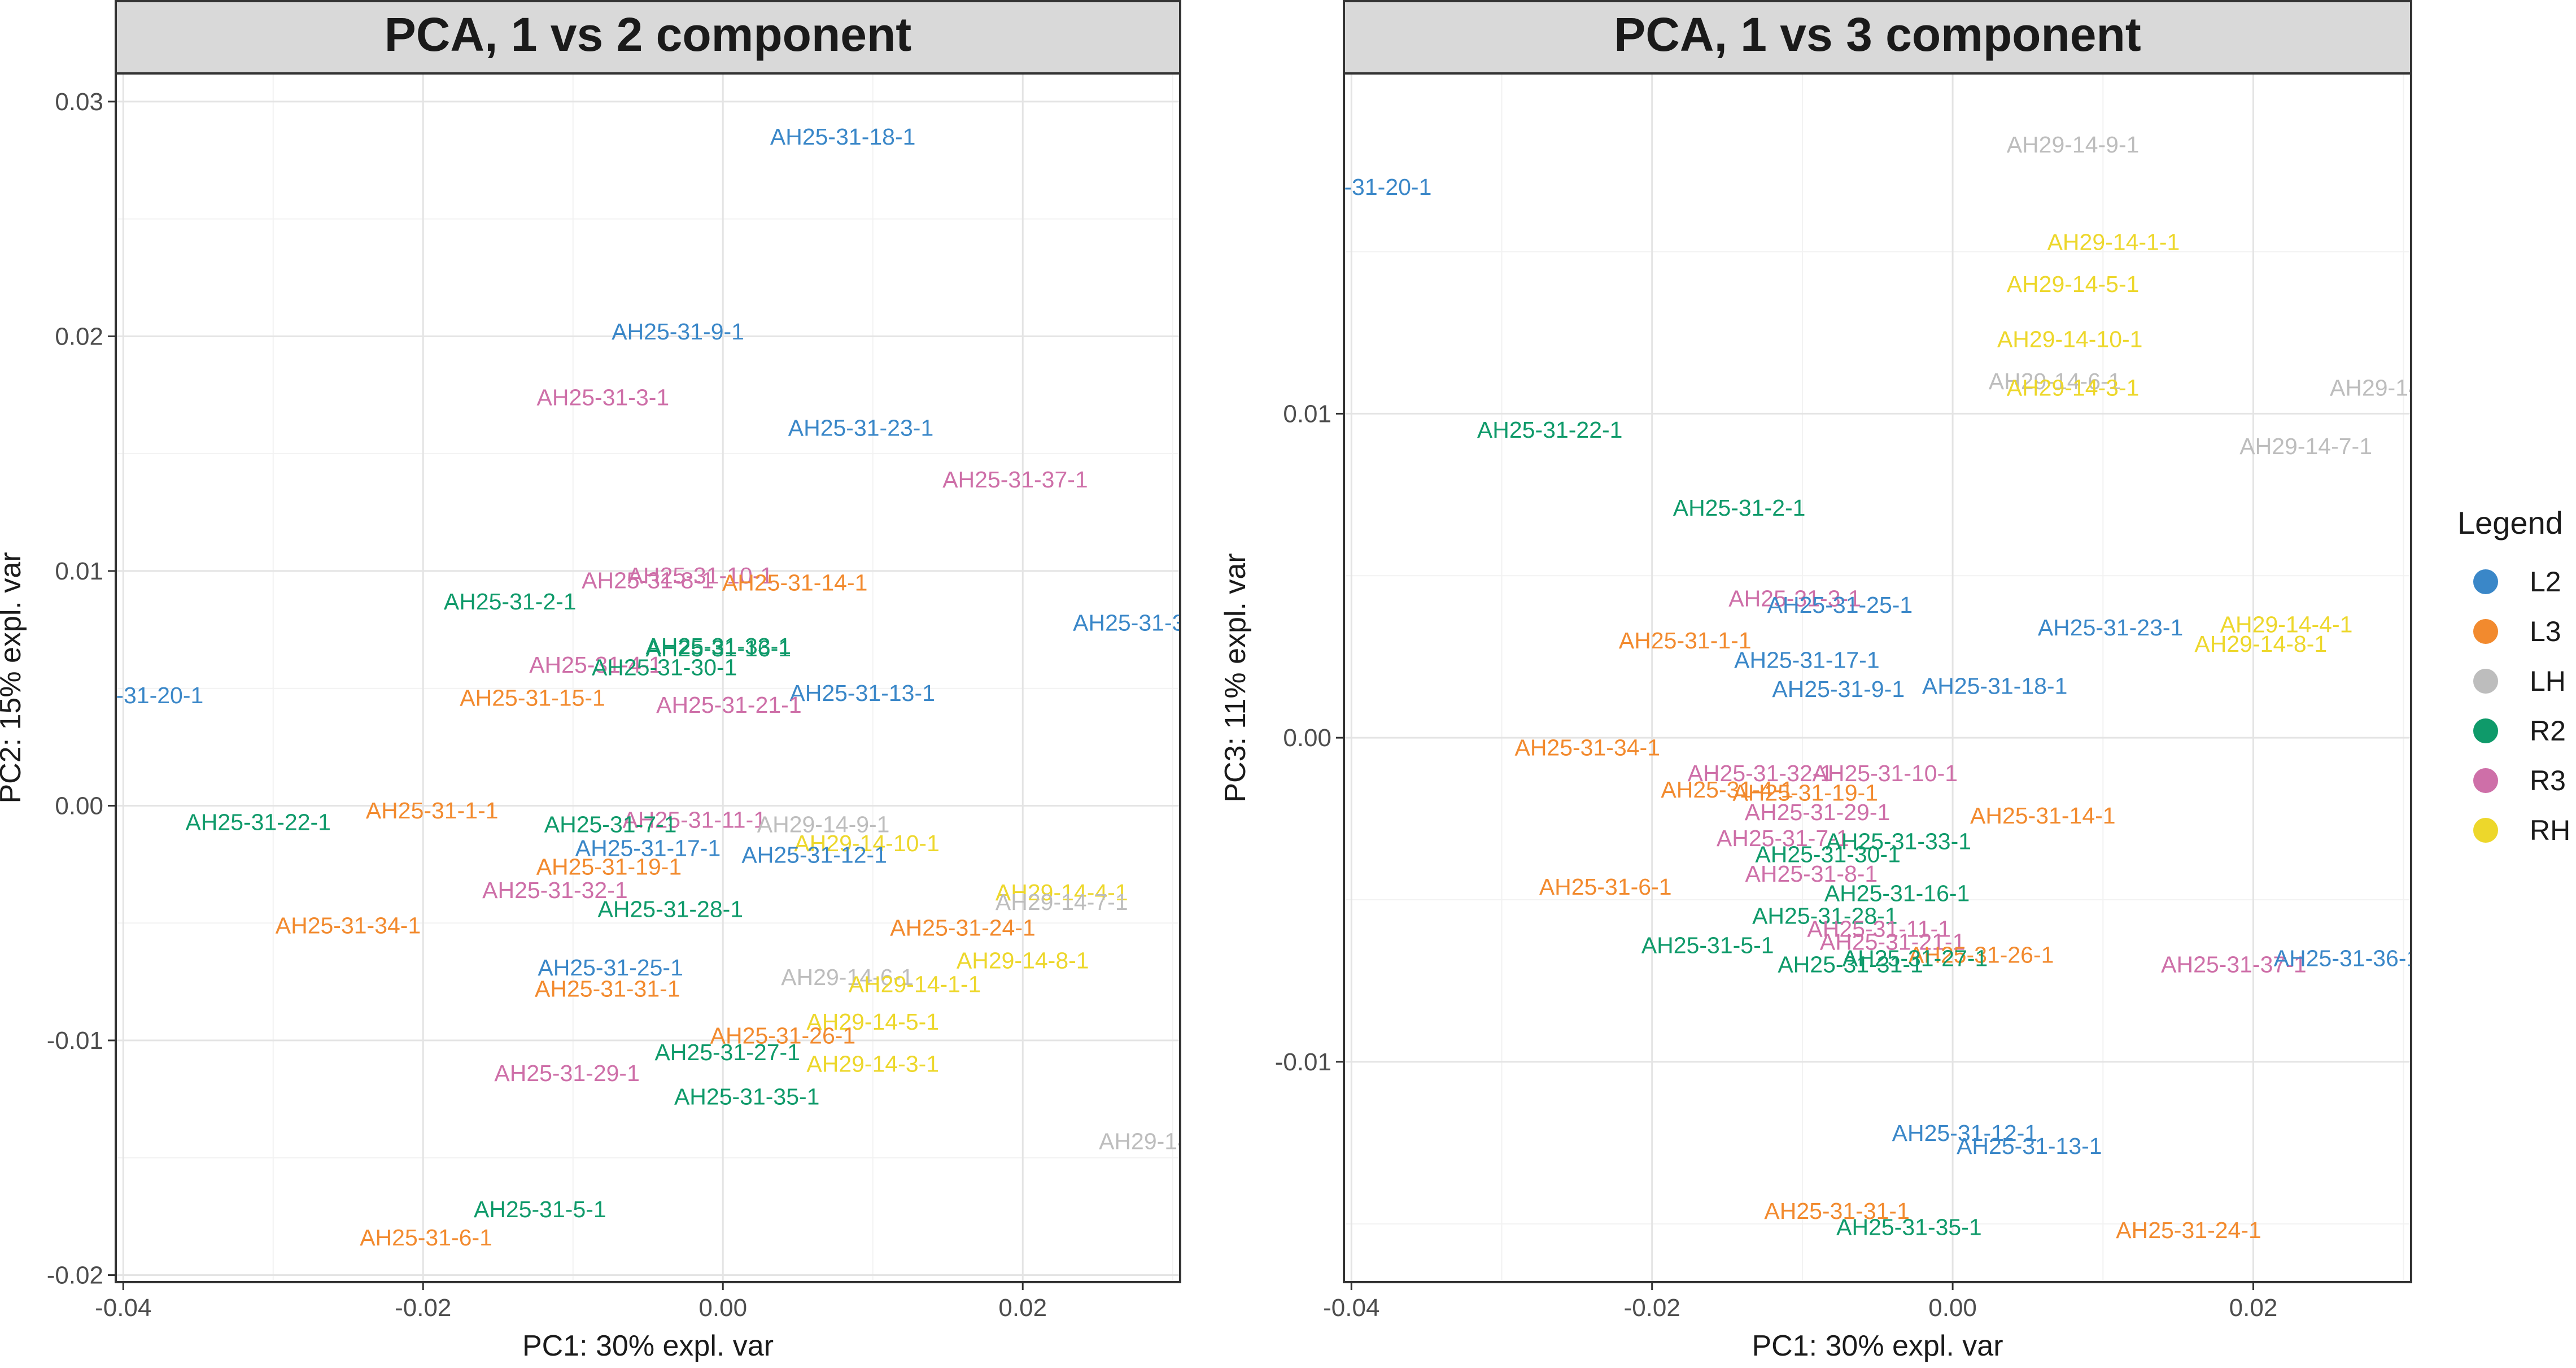 This screenshot has height=1368, width=2576. I want to click on point-label: AH25-31-3-1, so click(603, 397).